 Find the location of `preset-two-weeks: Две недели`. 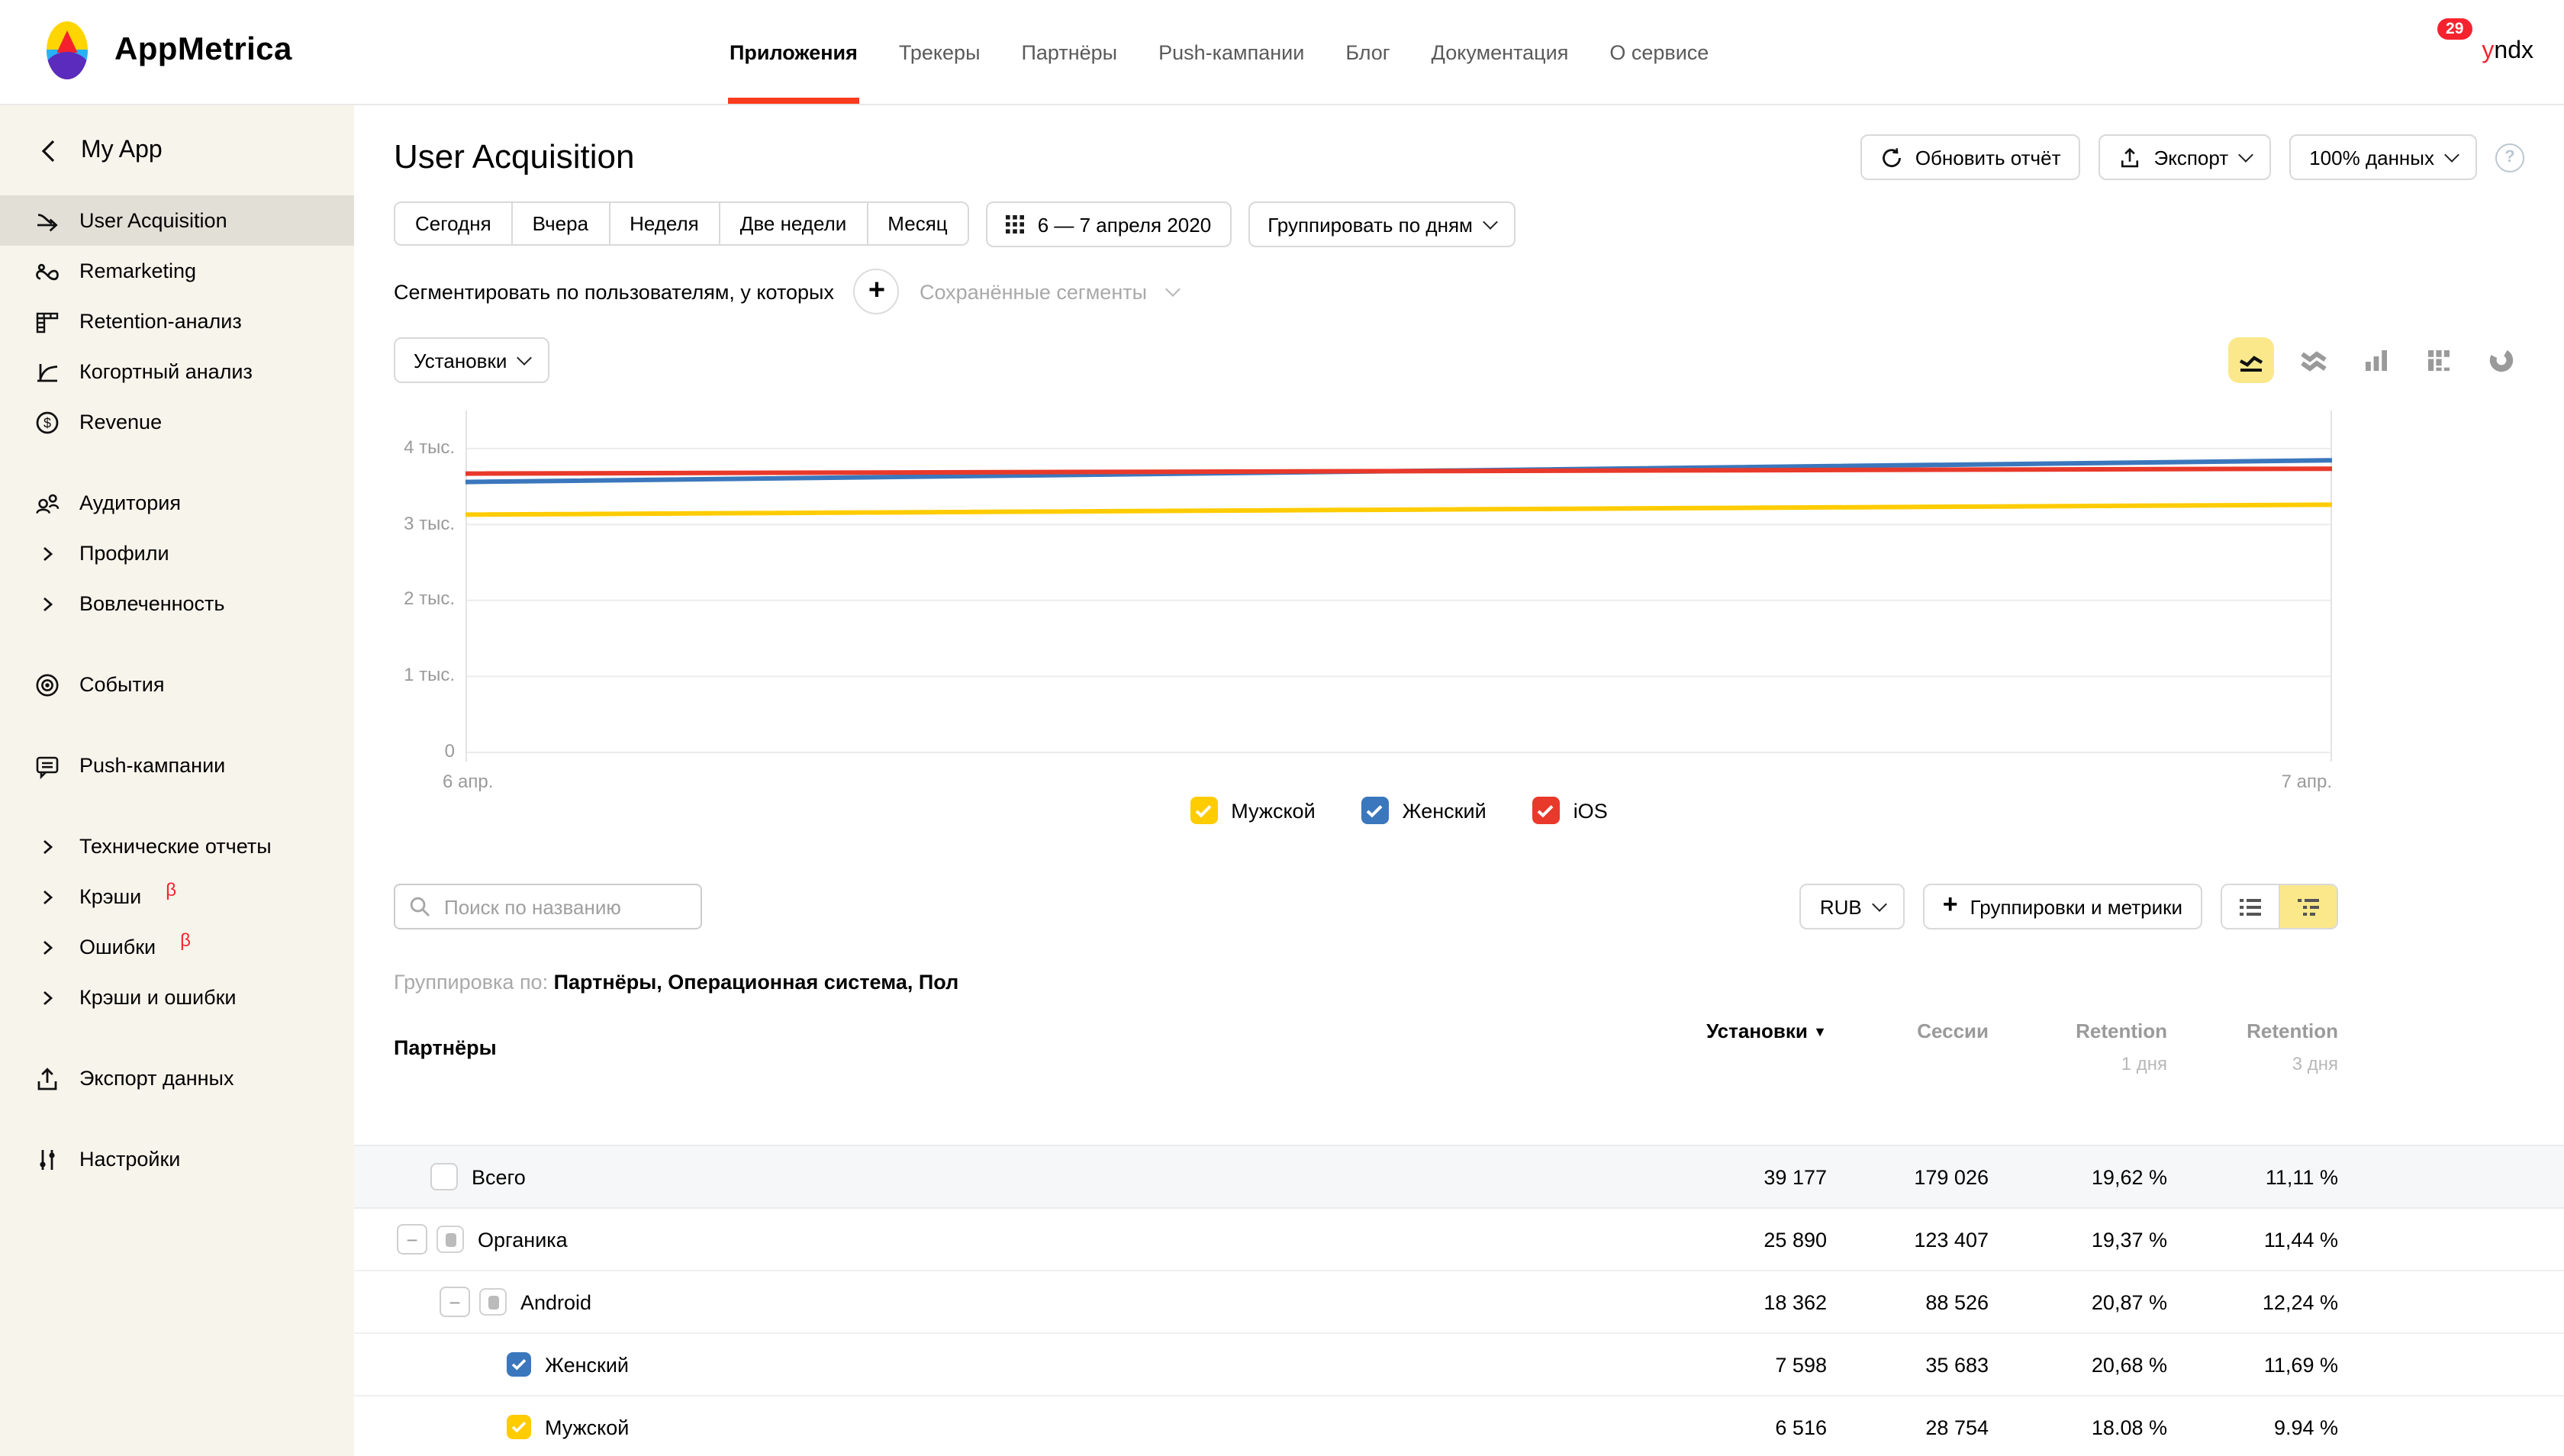

preset-two-weeks: Две недели is located at coordinates (792, 223).